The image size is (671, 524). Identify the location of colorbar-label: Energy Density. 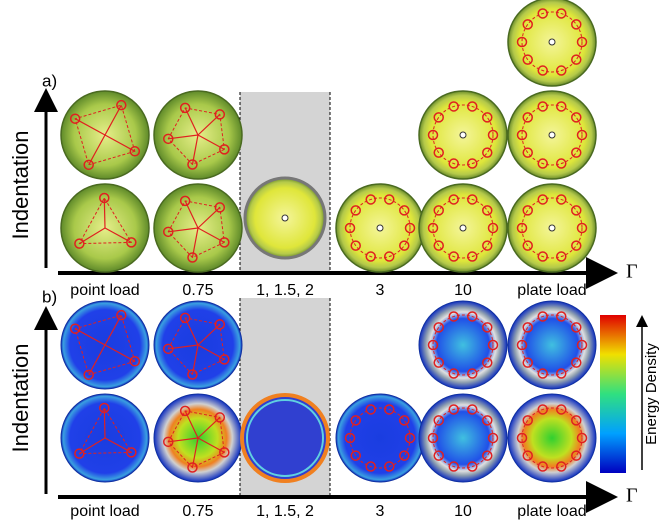
(651, 394).